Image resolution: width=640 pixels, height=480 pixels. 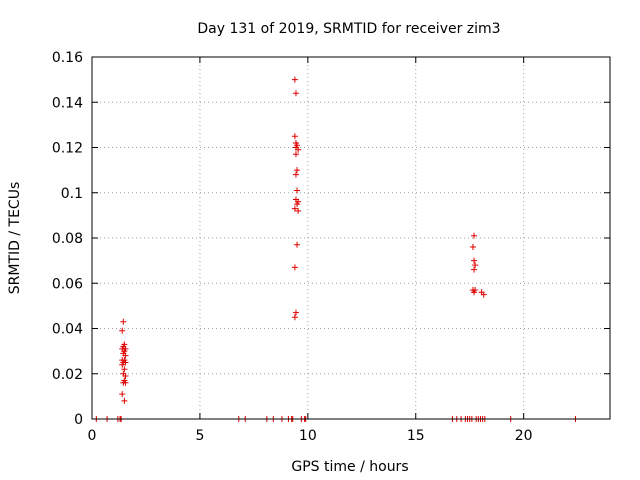 What do you see at coordinates (67, 284) in the screenshot?
I see `y-tick-label: 0.06` at bounding box center [67, 284].